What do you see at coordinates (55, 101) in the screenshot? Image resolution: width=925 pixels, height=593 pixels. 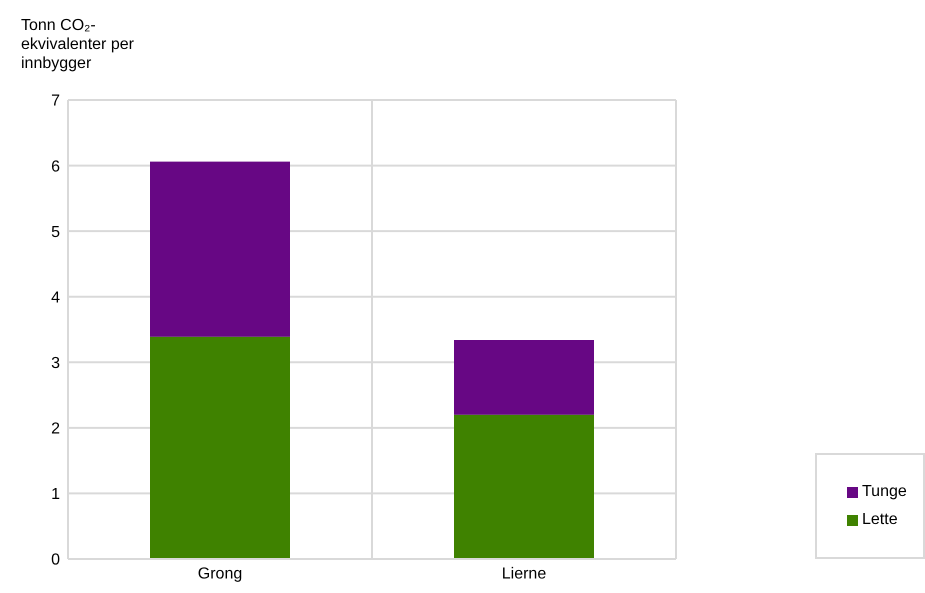 I see `y-tick-label: 7` at bounding box center [55, 101].